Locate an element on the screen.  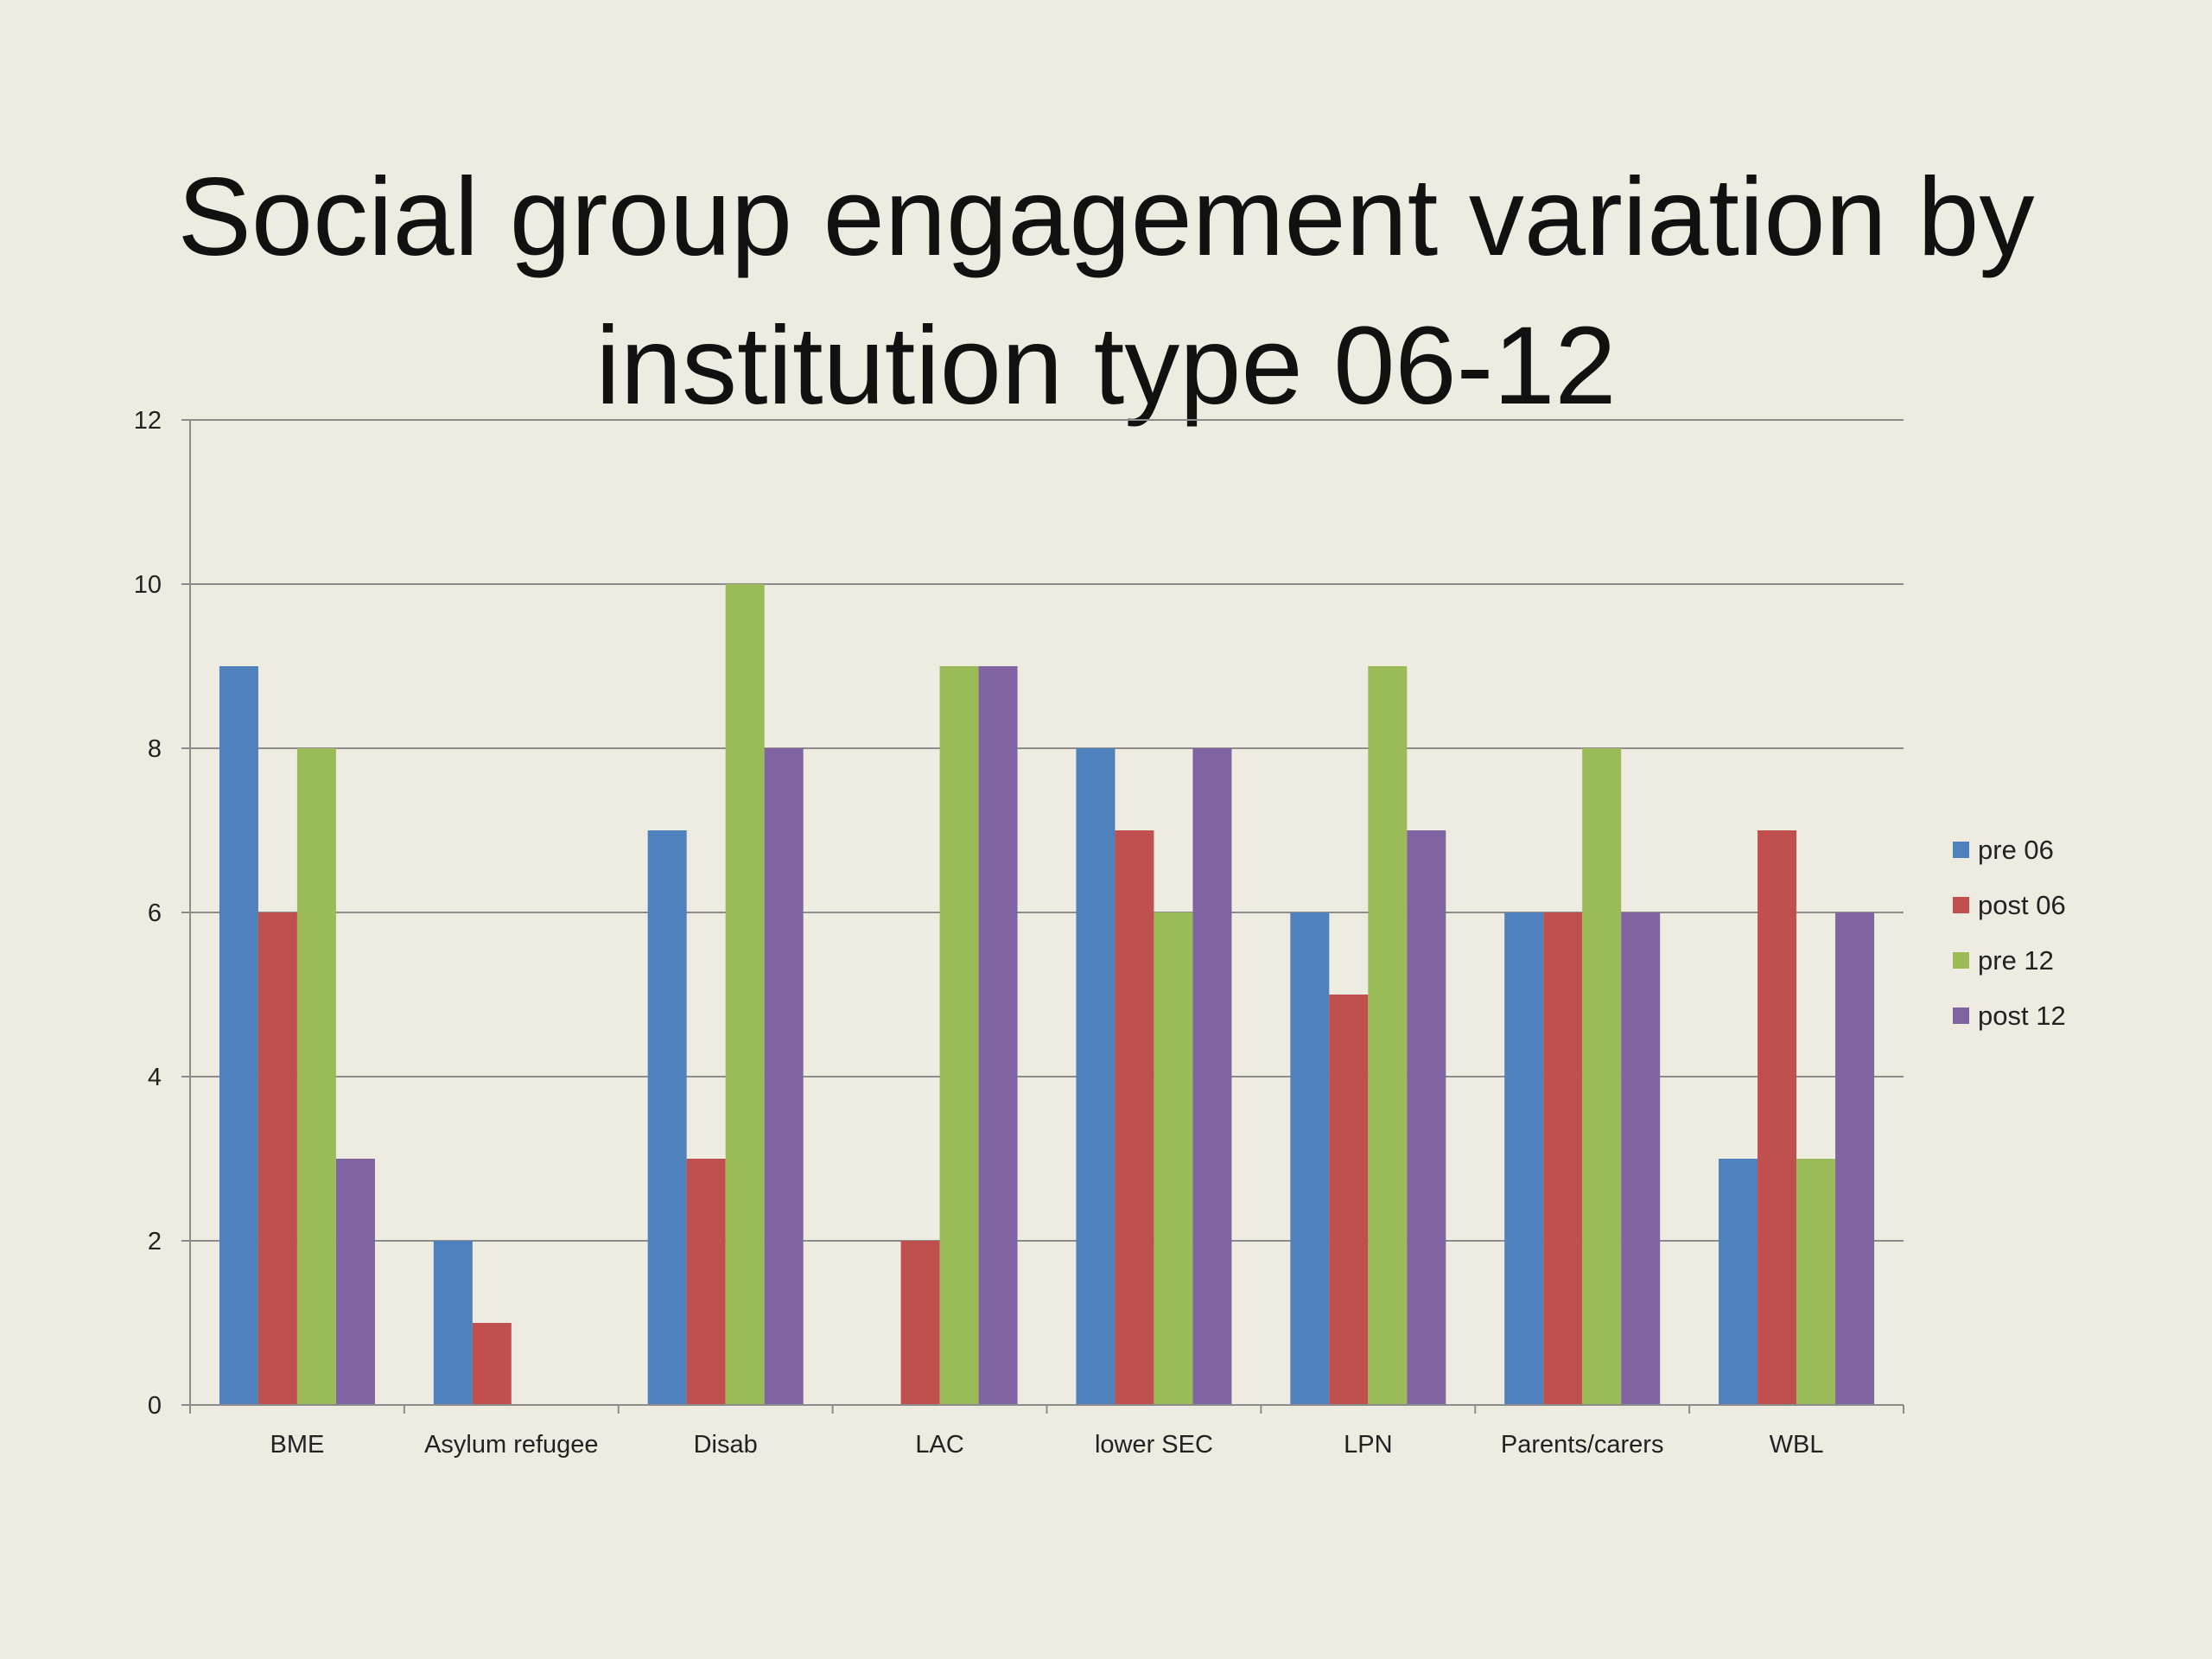
legend-label: post 12 is located at coordinates (2022, 1016).